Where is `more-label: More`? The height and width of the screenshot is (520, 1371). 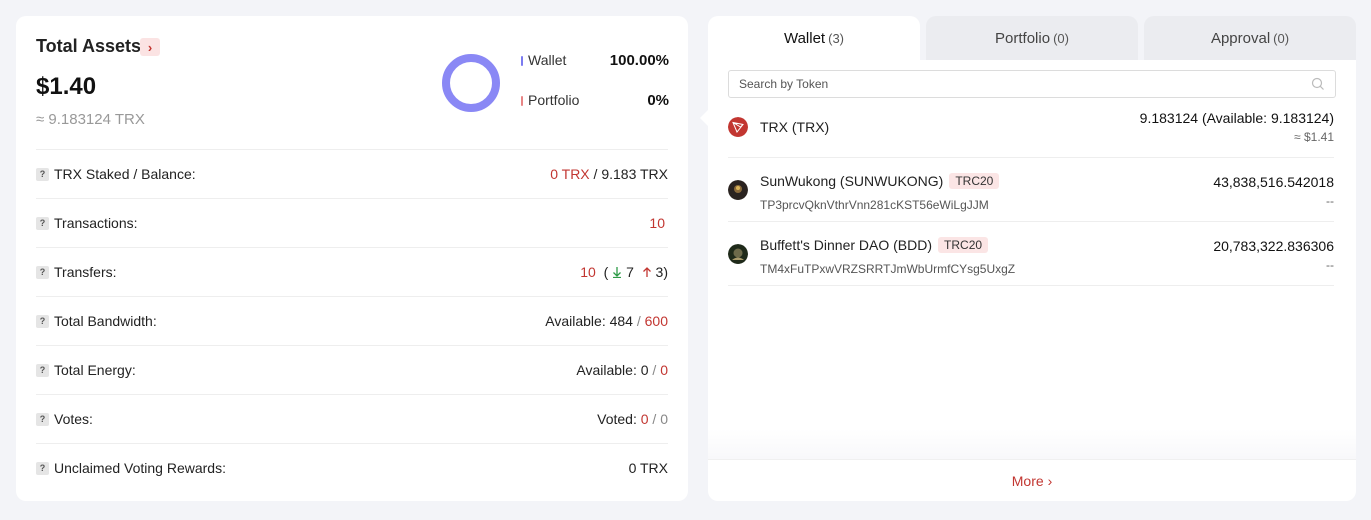
more-label: More is located at coordinates (1027, 480).